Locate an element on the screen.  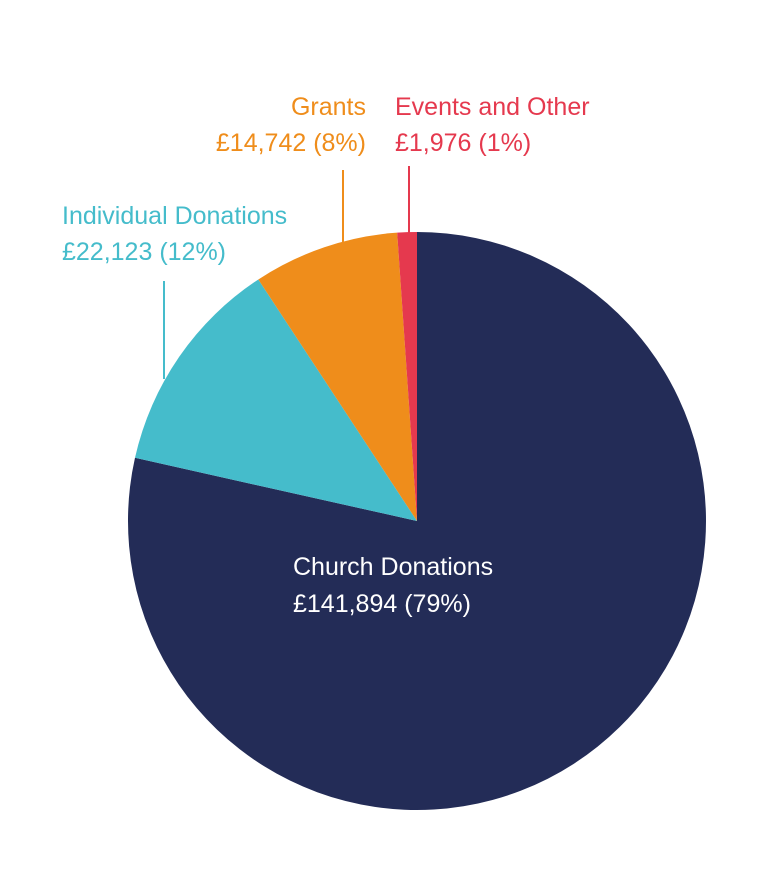
slice-label-grants: Grants is located at coordinates (328, 107).